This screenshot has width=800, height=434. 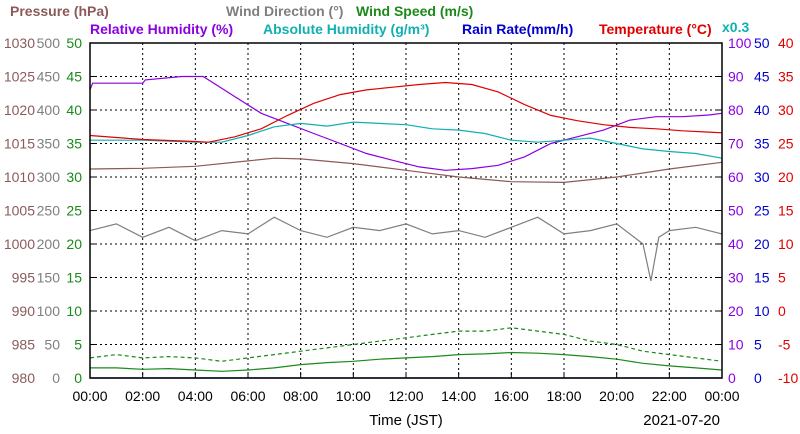 I want to click on relative-humidity-tick-label: 0, so click(x=732, y=378).